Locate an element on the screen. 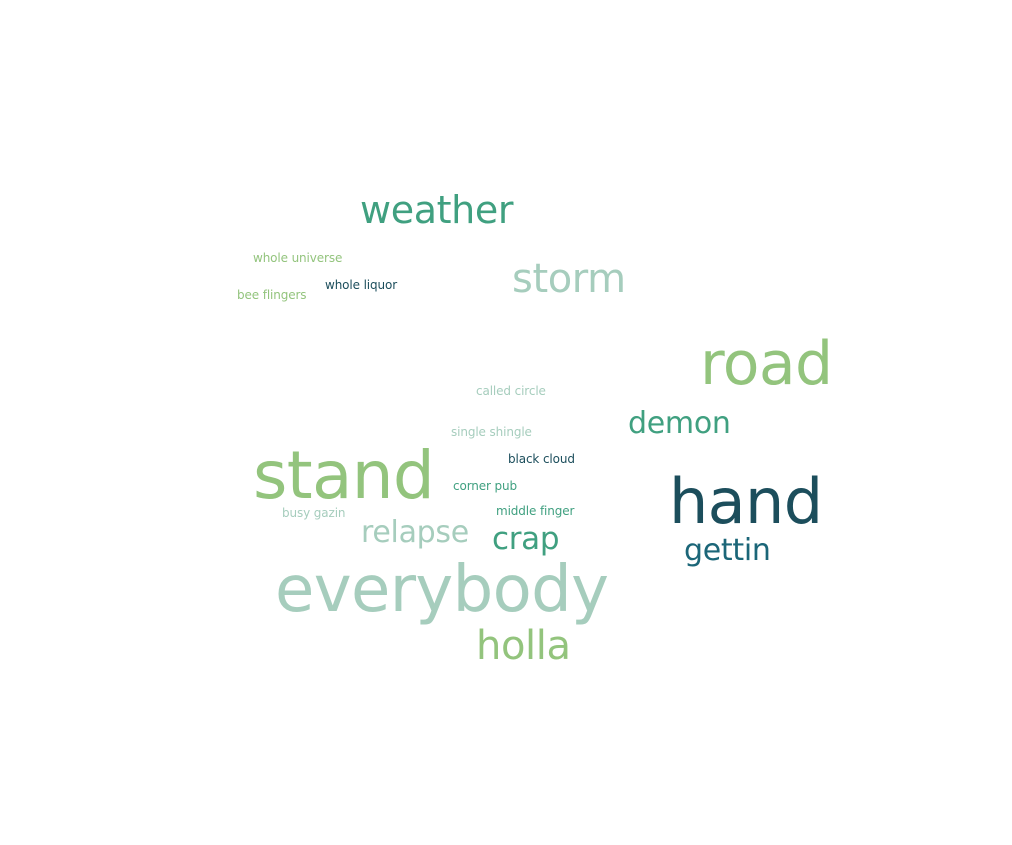 The width and height of the screenshot is (1012, 845). word-crap: crap is located at coordinates (526, 539).